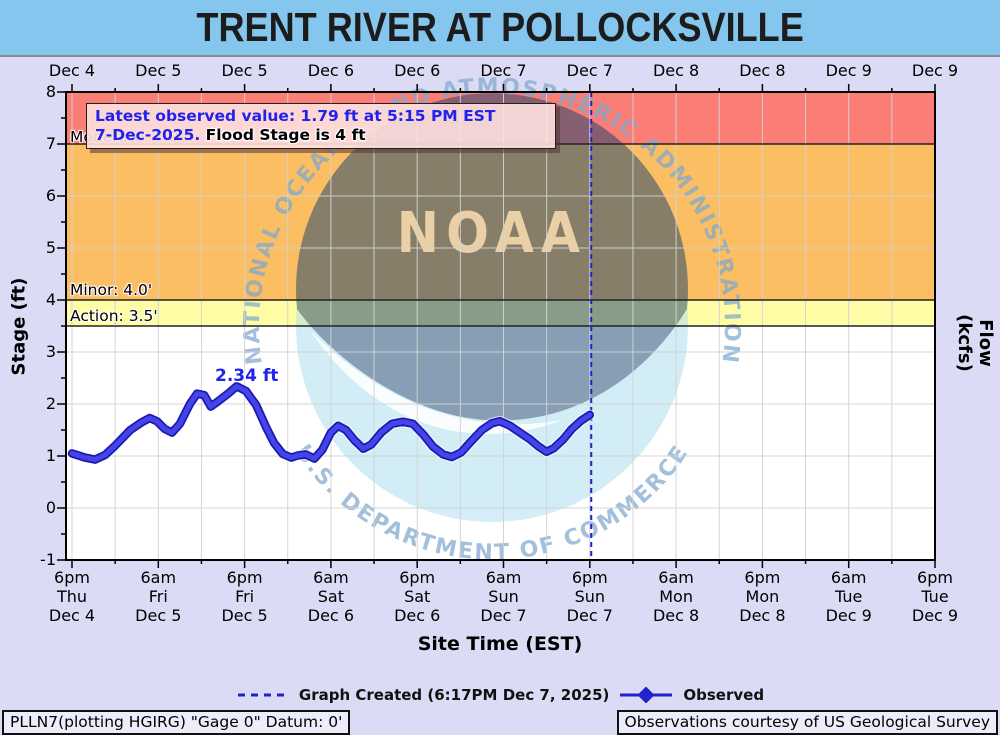  What do you see at coordinates (247, 376) in the screenshot?
I see `peak-value-label: 2.34 ft` at bounding box center [247, 376].